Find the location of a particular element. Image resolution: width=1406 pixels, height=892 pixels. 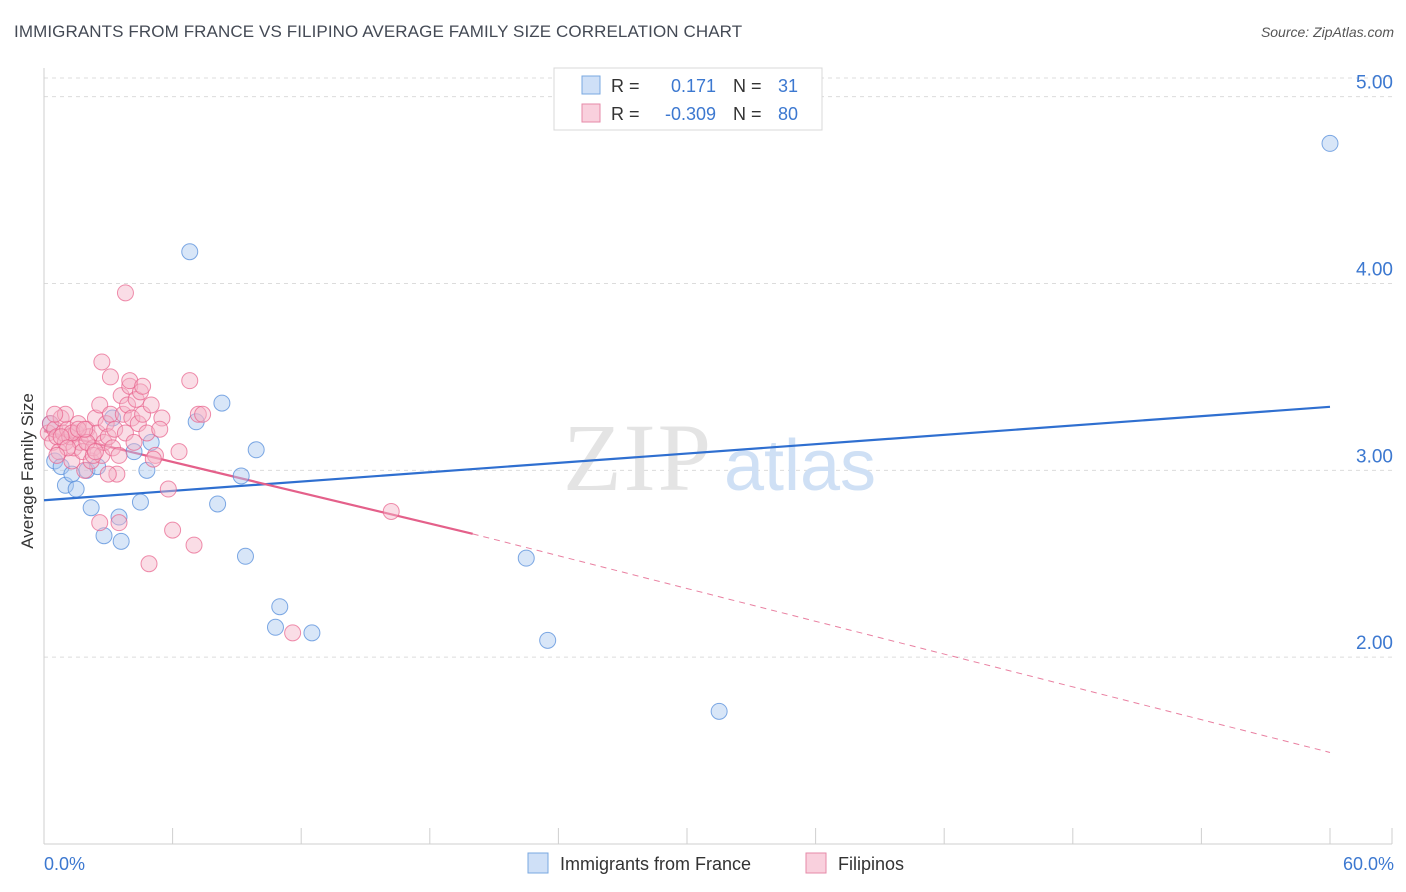

legend-r-label-france: R = is located at coordinates (625, 86).